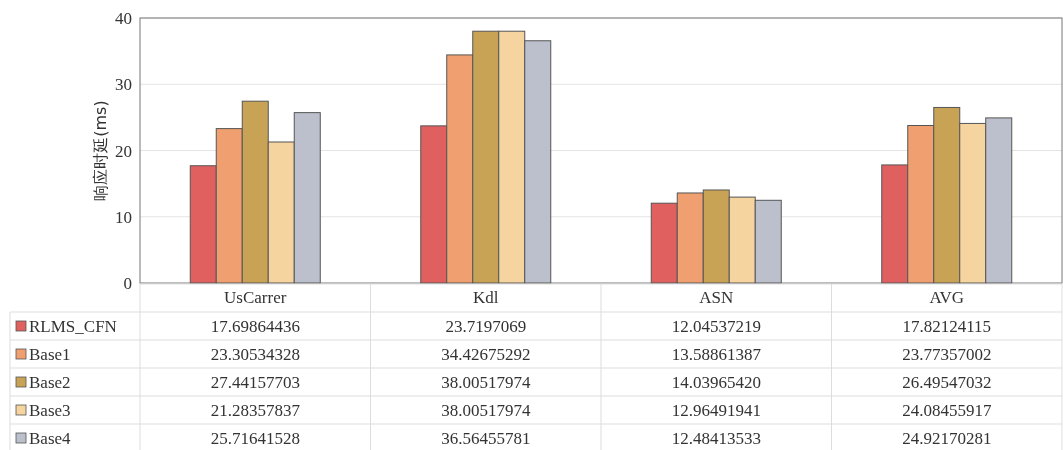 Image resolution: width=1063 pixels, height=450 pixels. What do you see at coordinates (716, 354) in the screenshot?
I see `data-label: 13.58861387` at bounding box center [716, 354].